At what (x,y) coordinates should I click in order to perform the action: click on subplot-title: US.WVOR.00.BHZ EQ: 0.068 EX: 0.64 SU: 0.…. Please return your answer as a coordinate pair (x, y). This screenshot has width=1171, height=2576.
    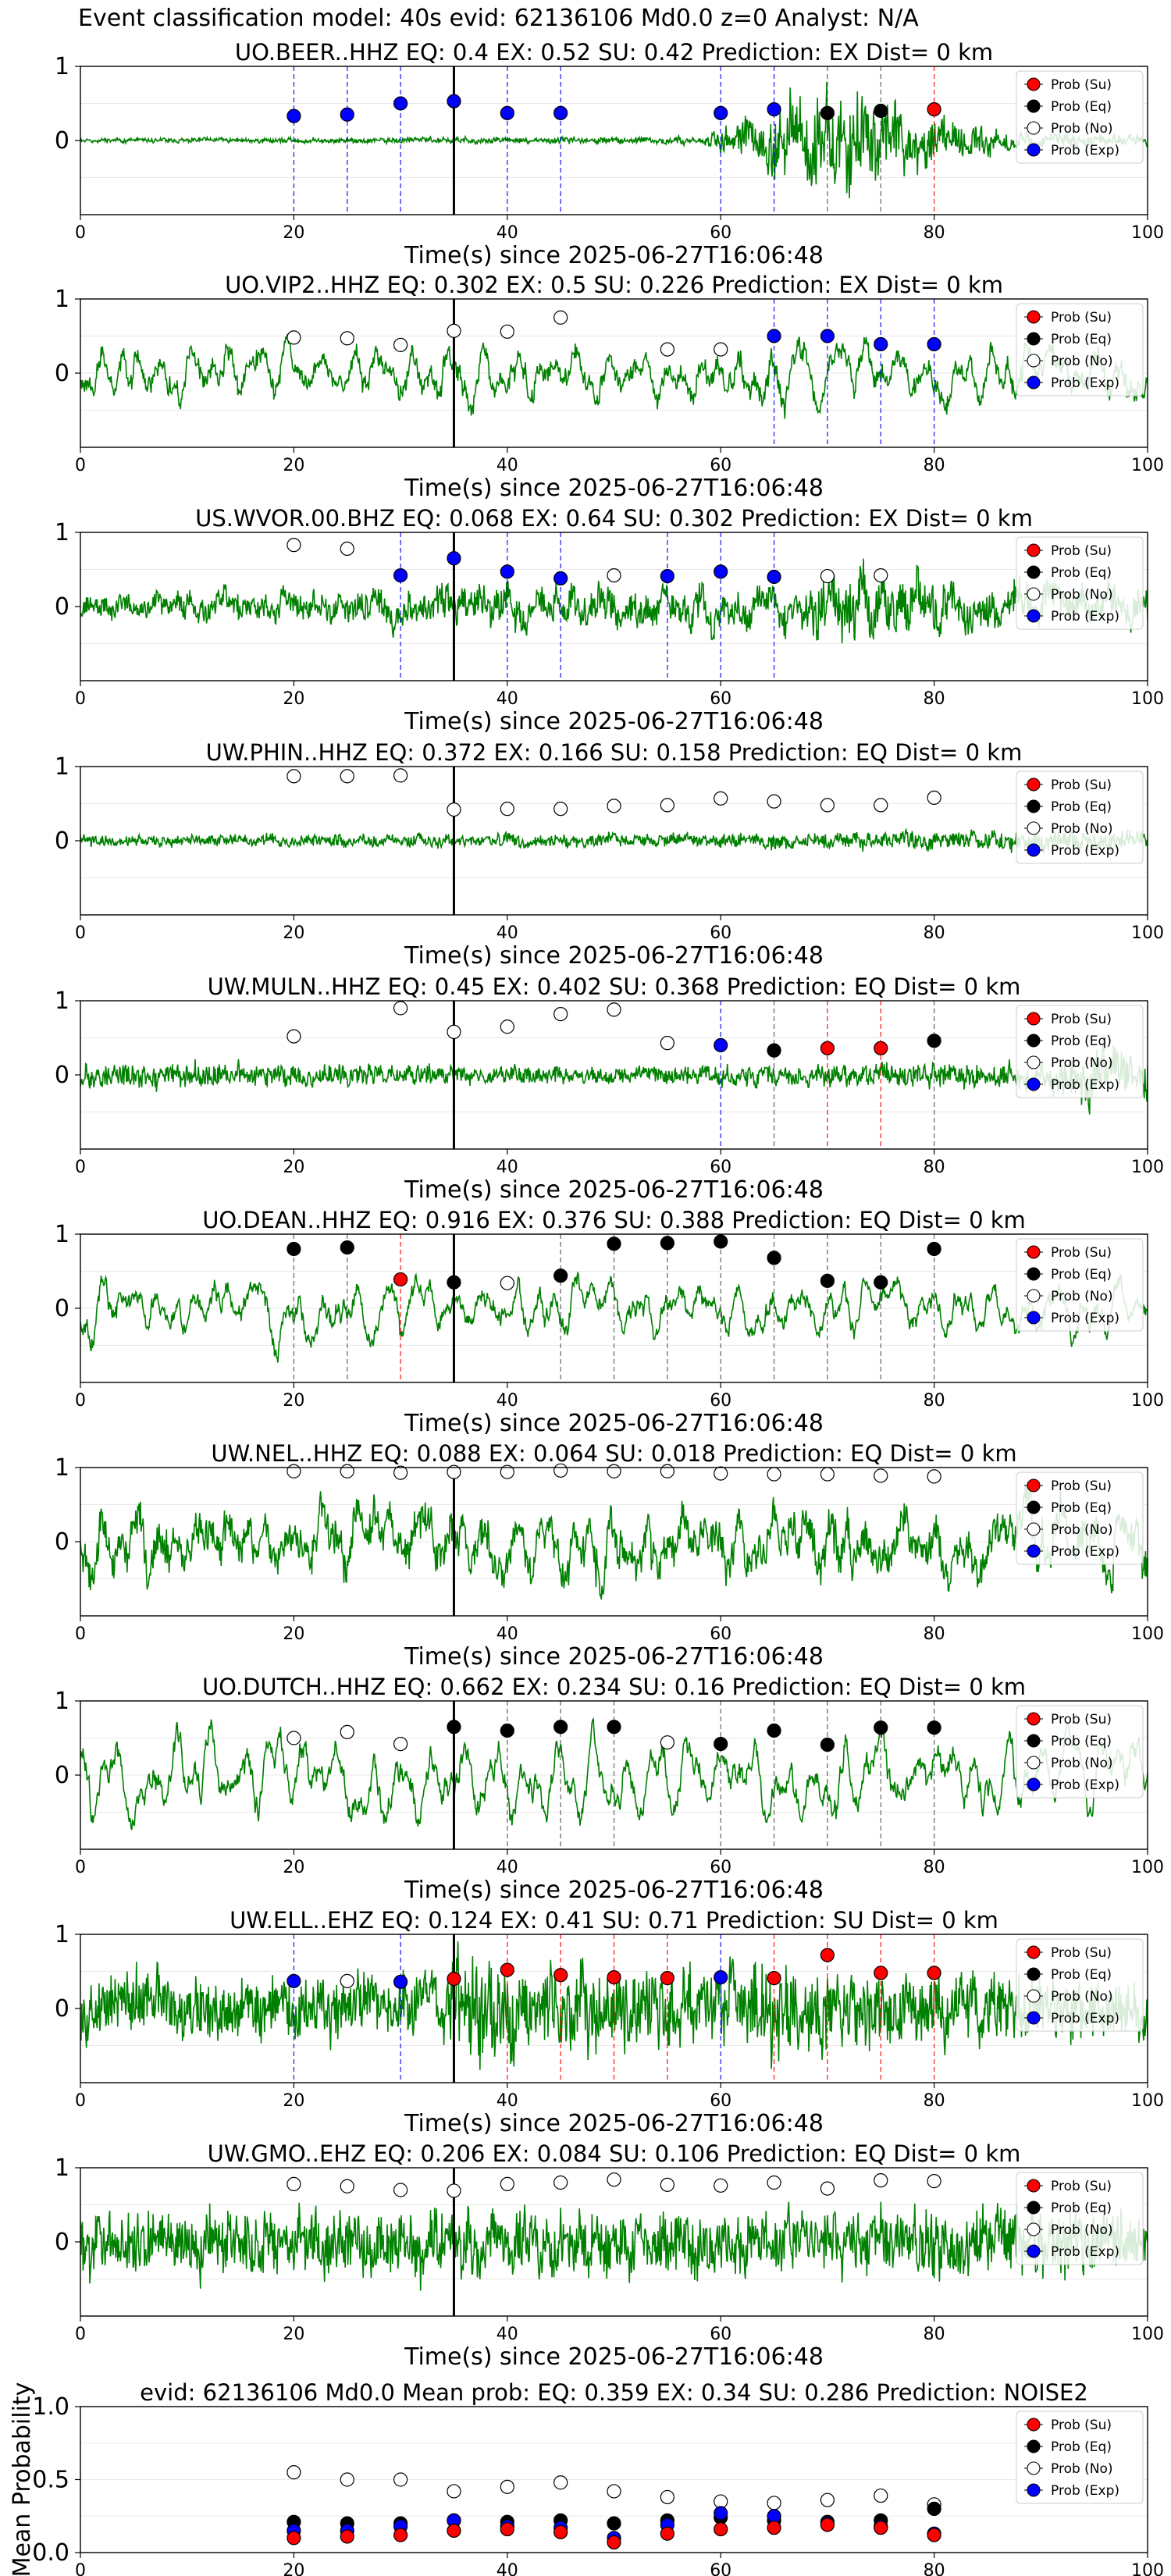
    Looking at the image, I should click on (614, 518).